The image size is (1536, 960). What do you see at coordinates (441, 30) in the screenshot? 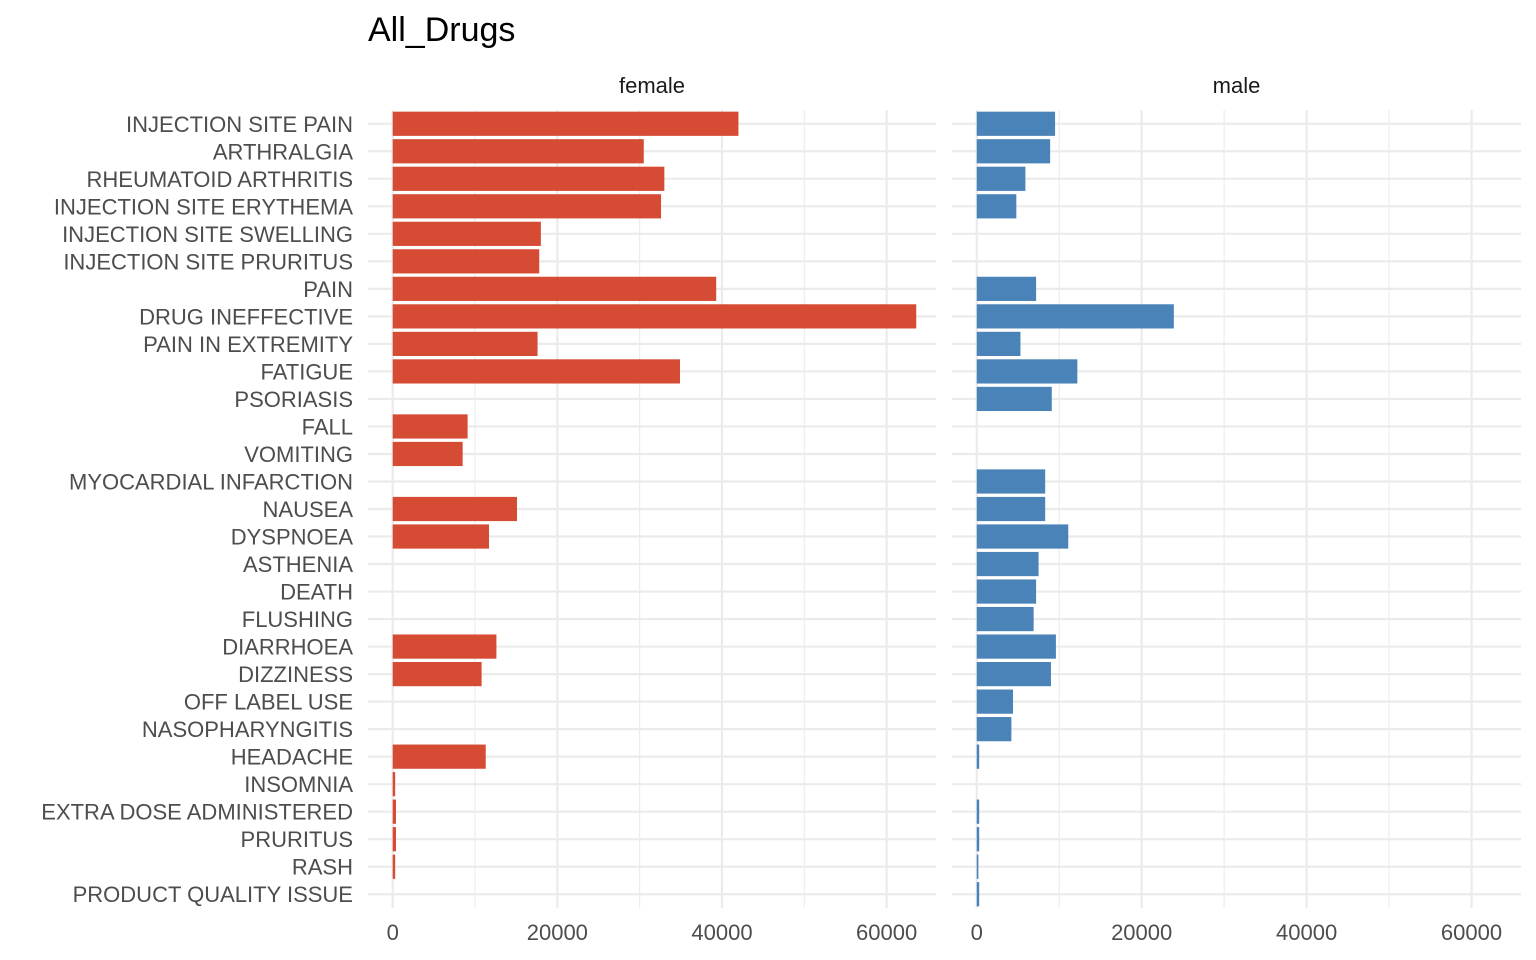
I see `chart-title: All_Drugs` at bounding box center [441, 30].